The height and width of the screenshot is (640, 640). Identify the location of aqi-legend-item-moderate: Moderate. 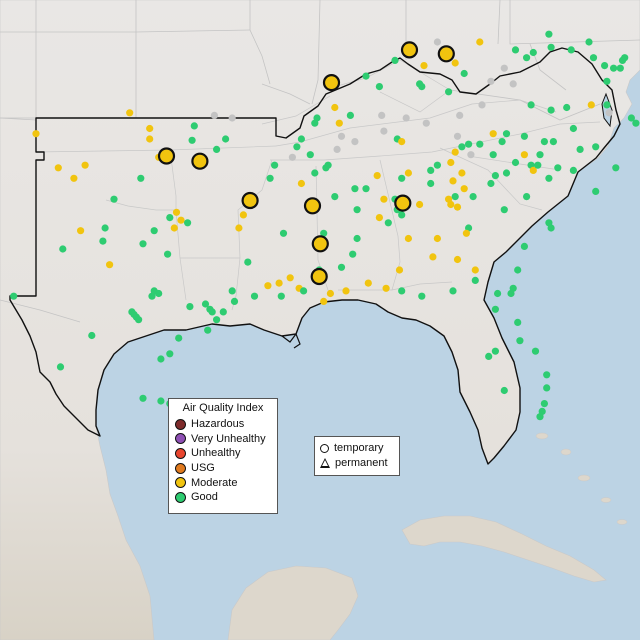
(223, 482).